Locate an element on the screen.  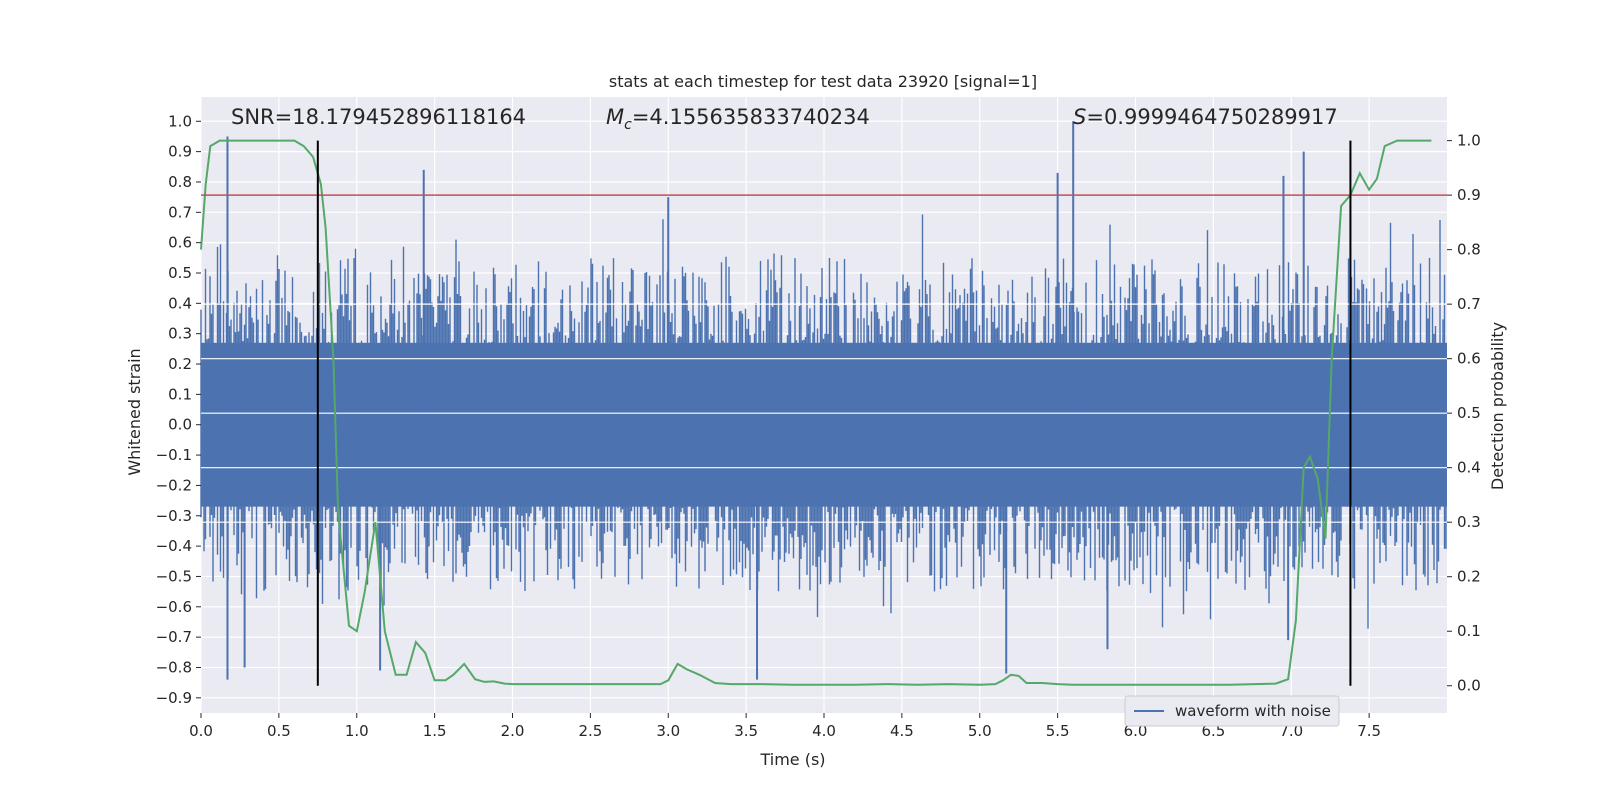
x-tick-label: 3.0 is located at coordinates (668, 731).